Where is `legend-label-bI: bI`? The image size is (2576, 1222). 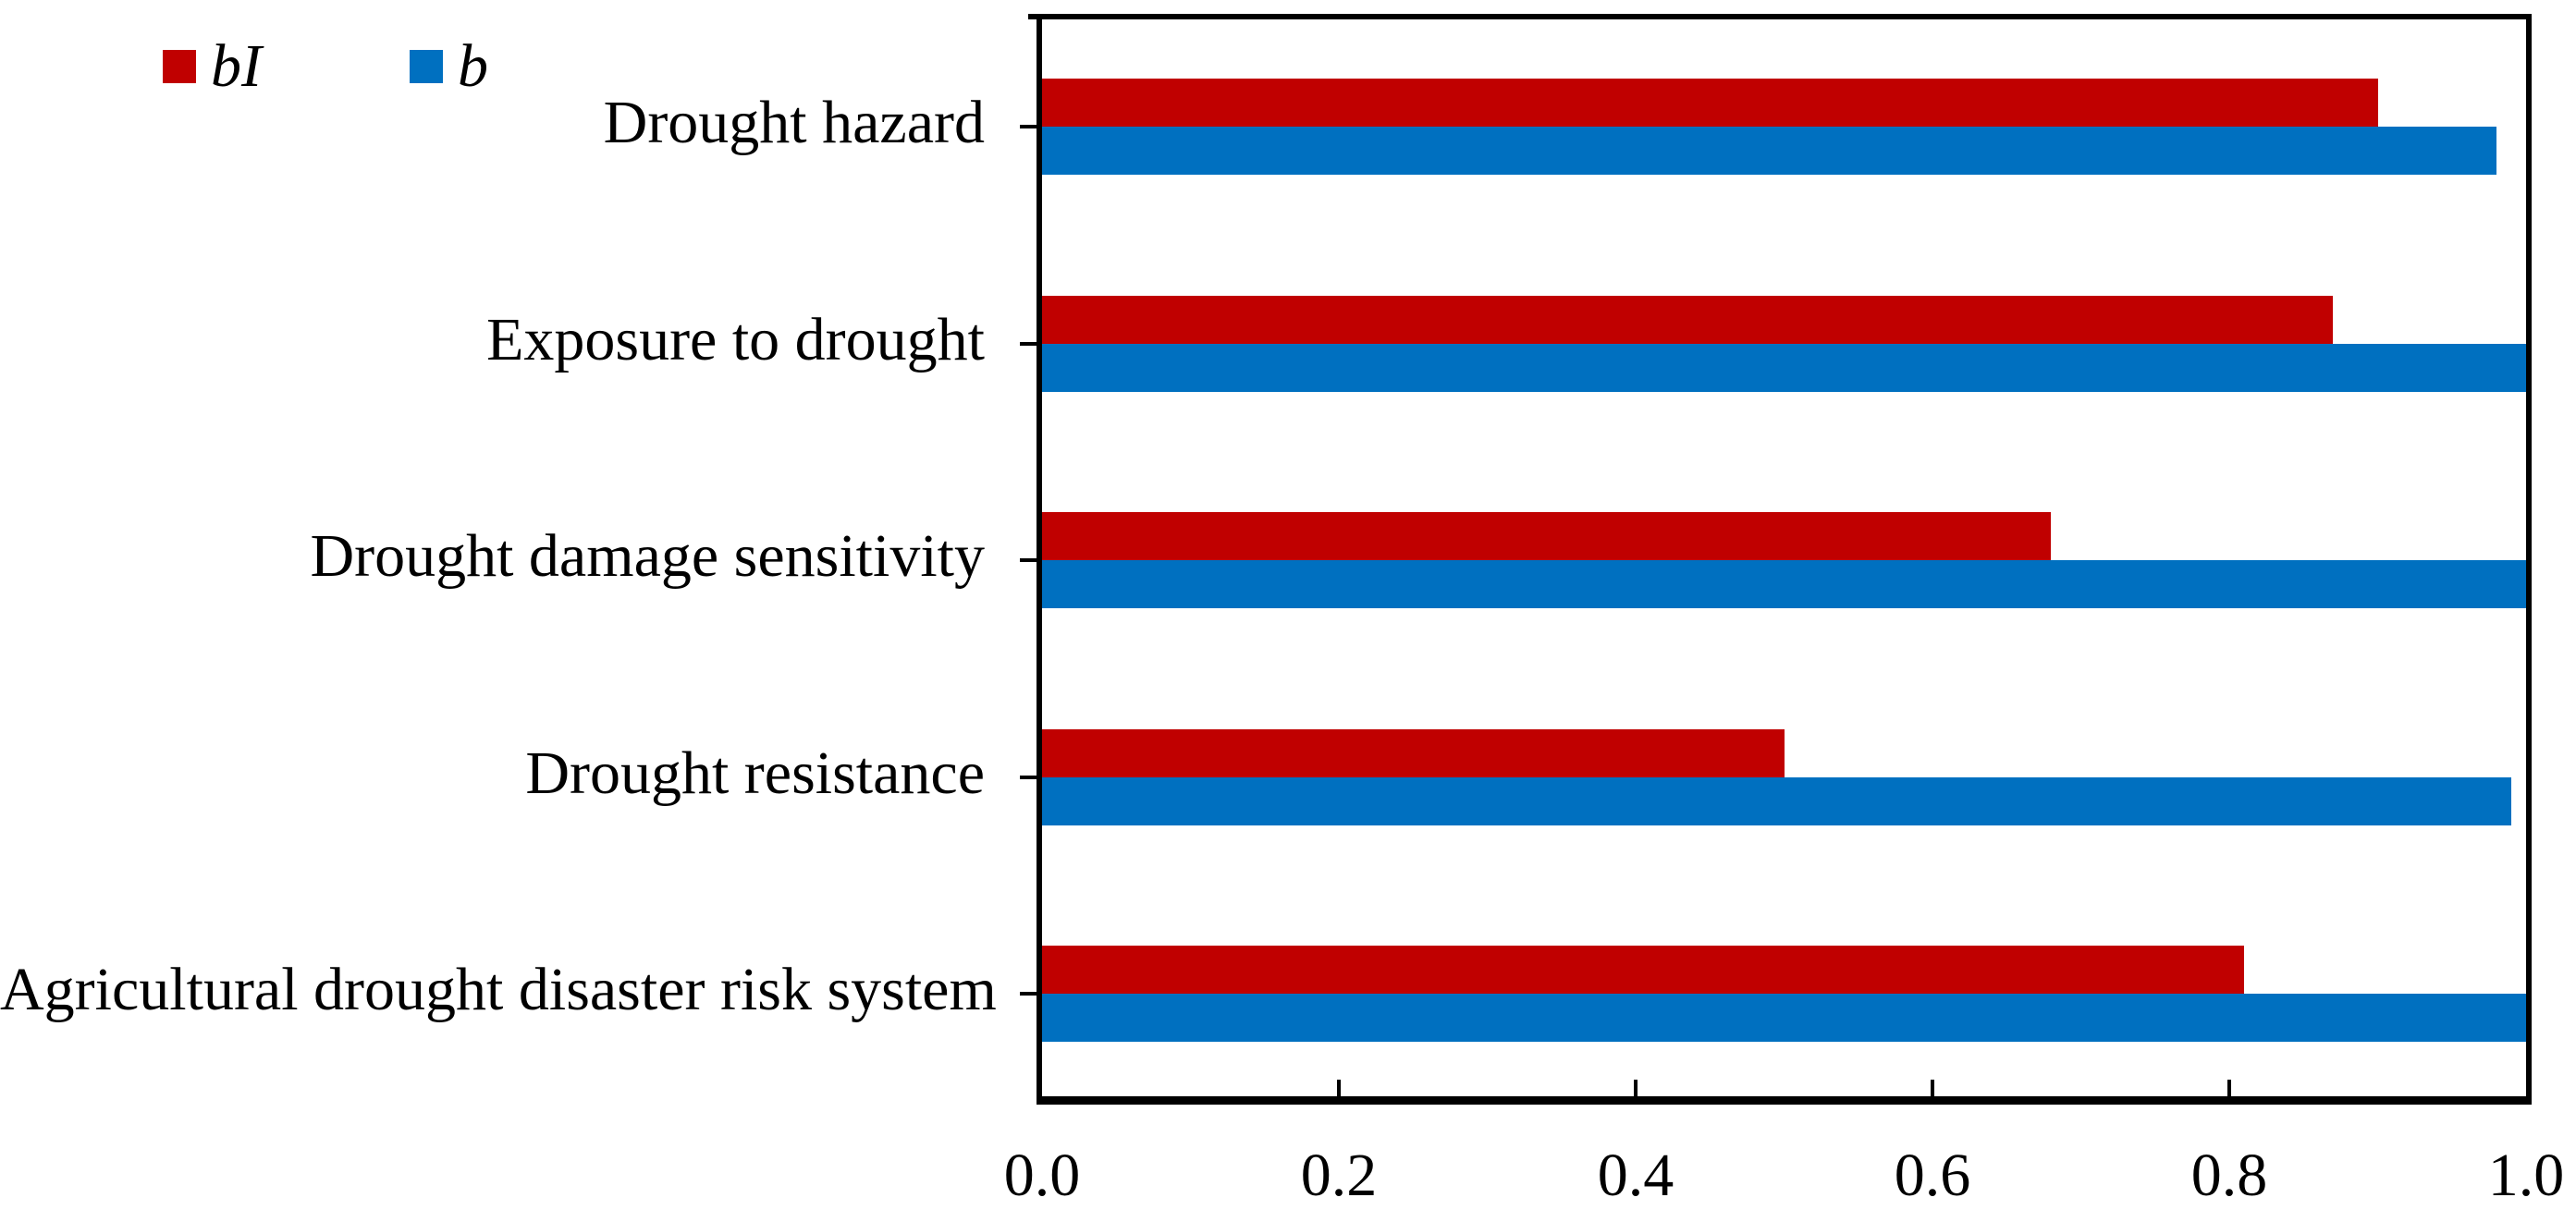
legend-label-bI: bI is located at coordinates (237, 66).